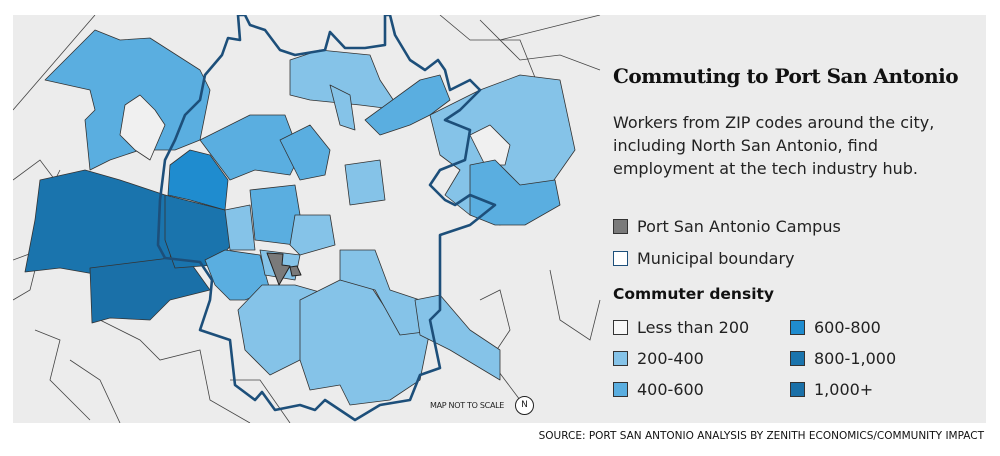  I want to click on legend-label: Less than 200, so click(693, 327).